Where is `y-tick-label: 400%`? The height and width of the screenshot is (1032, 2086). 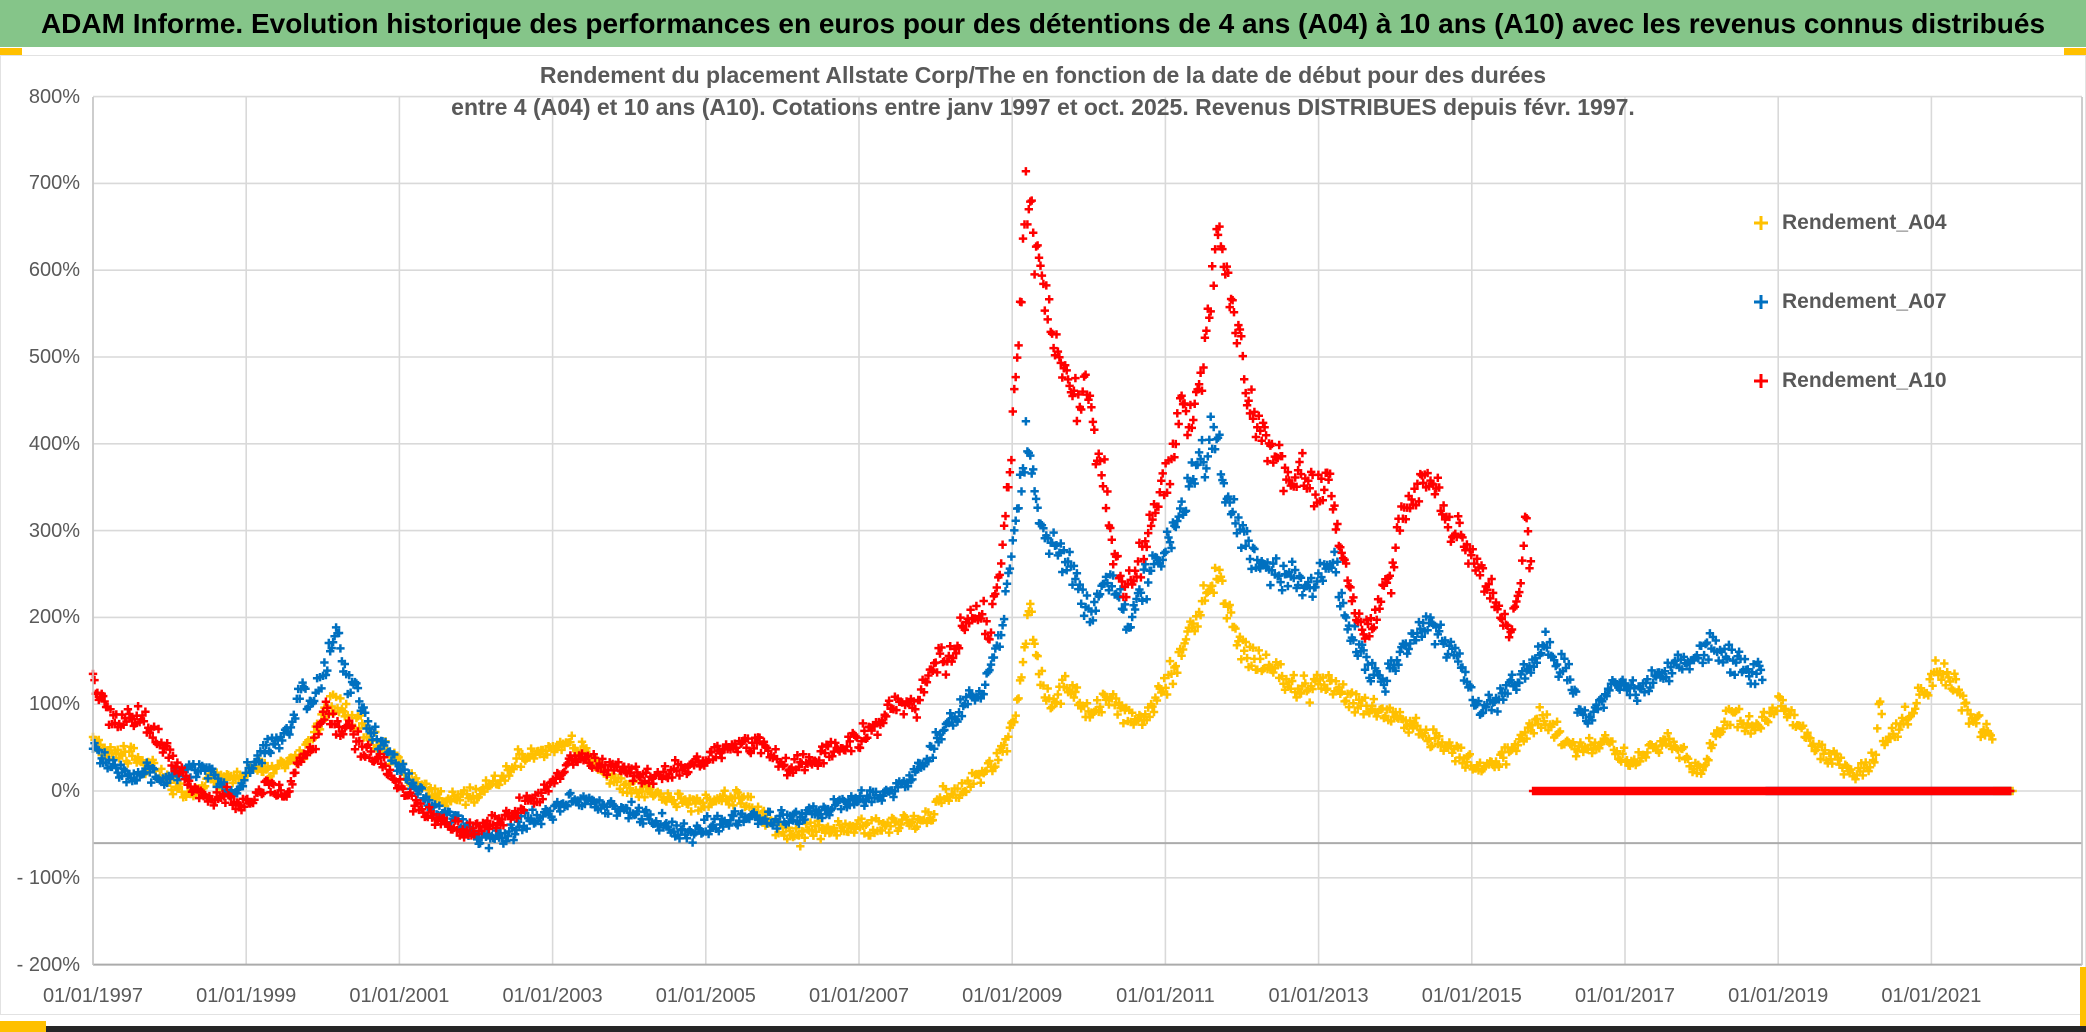 y-tick-label: 400% is located at coordinates (54, 443).